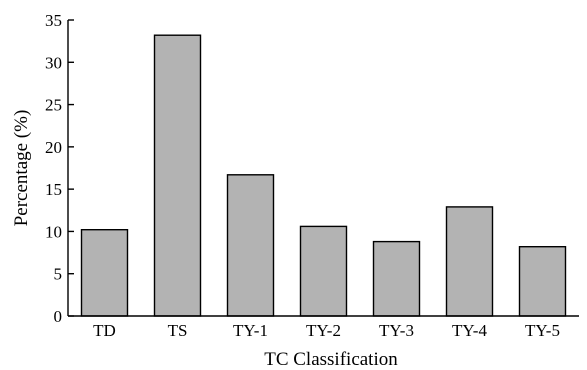  Describe the element at coordinates (323, 330) in the screenshot. I see `x-tick-label: TY-2` at that location.